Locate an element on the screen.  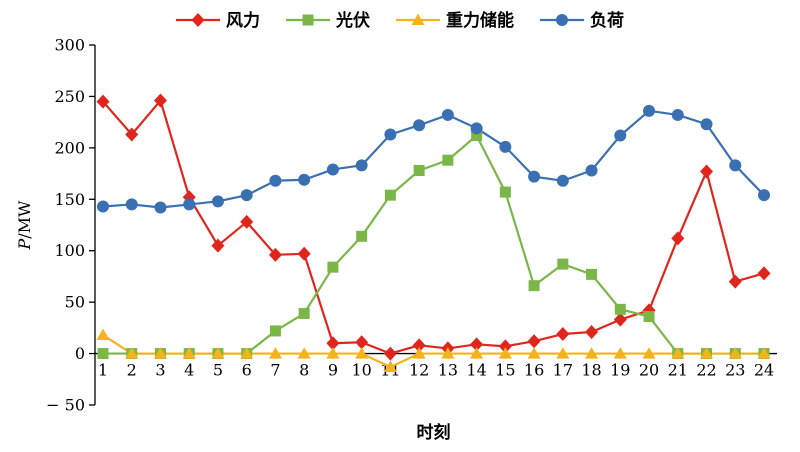
legend-item-wind: 风力 is located at coordinates (218, 20).